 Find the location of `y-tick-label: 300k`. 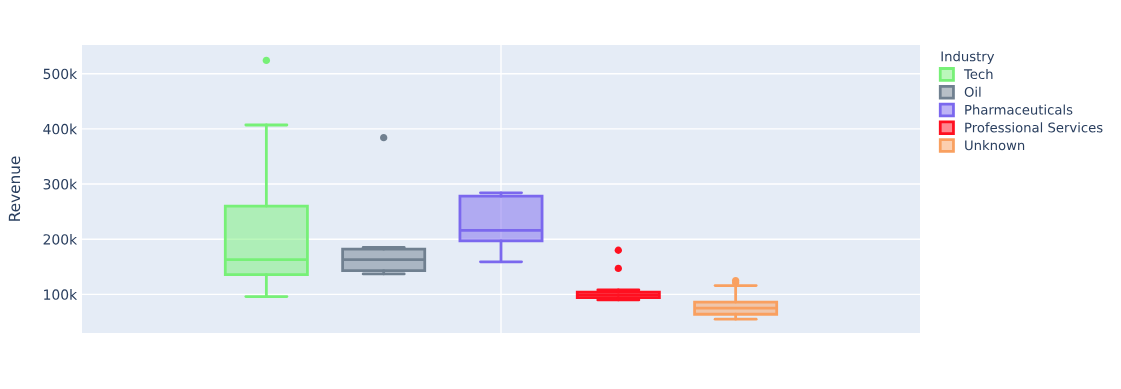

y-tick-label: 300k is located at coordinates (60, 184).